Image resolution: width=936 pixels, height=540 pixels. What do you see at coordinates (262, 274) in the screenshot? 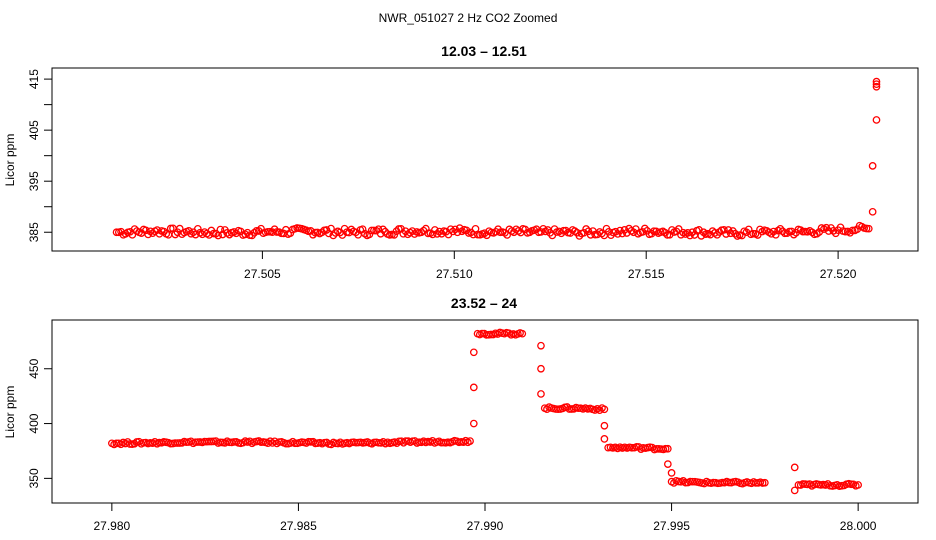
I see `x-tick-label: 27.505` at bounding box center [262, 274].